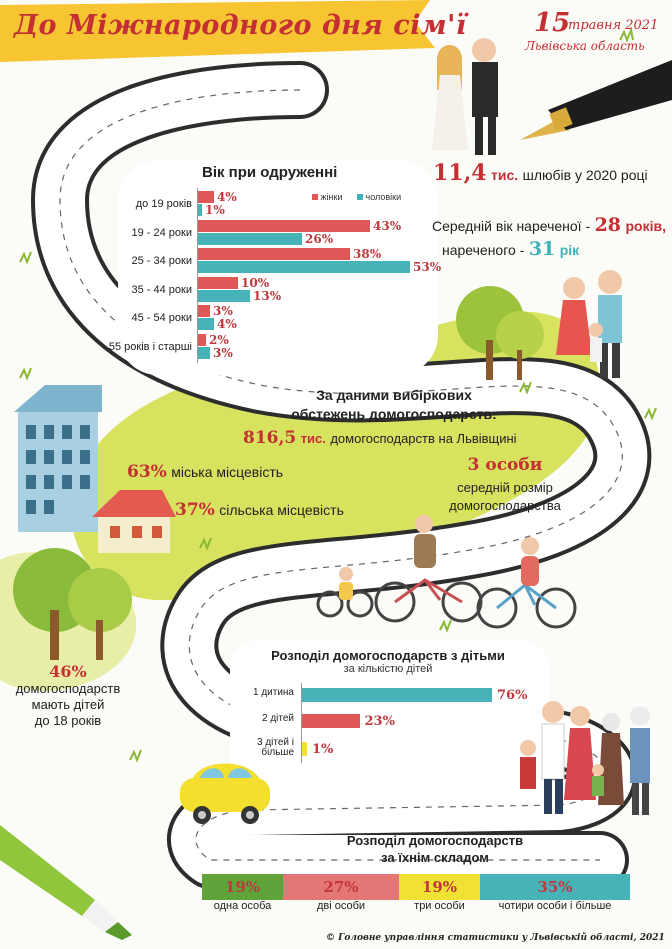 This screenshot has width=672, height=949. I want to click on bride-age-value: 28, so click(608, 225).